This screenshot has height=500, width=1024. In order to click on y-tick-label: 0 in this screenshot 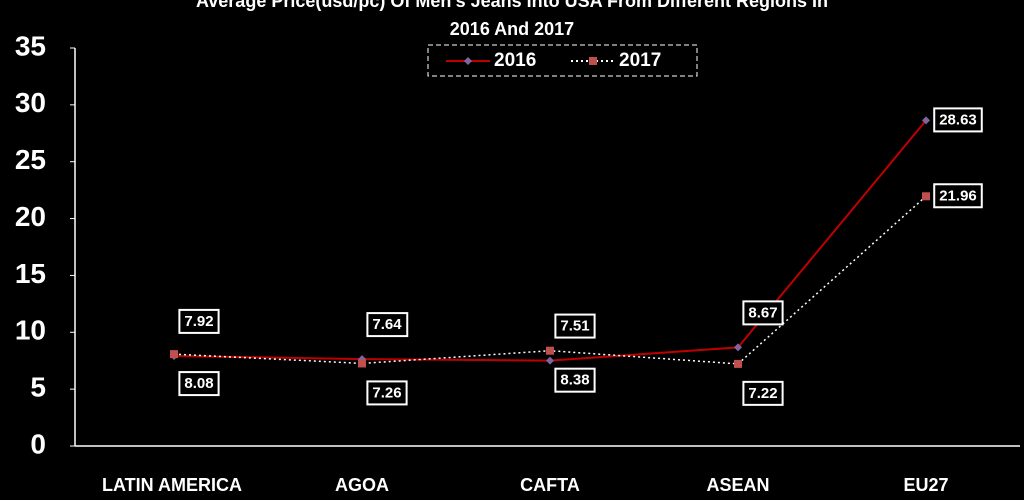, I will do `click(38, 443)`.